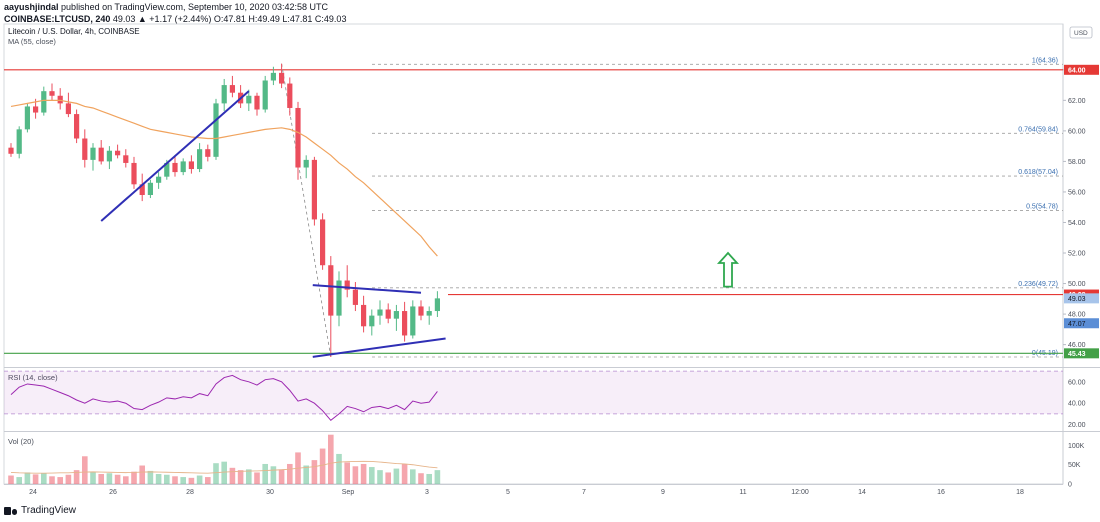 The height and width of the screenshot is (522, 1100). What do you see at coordinates (1038, 284) in the screenshot?
I see `fib-level-label: 0.236(49.72)` at bounding box center [1038, 284].